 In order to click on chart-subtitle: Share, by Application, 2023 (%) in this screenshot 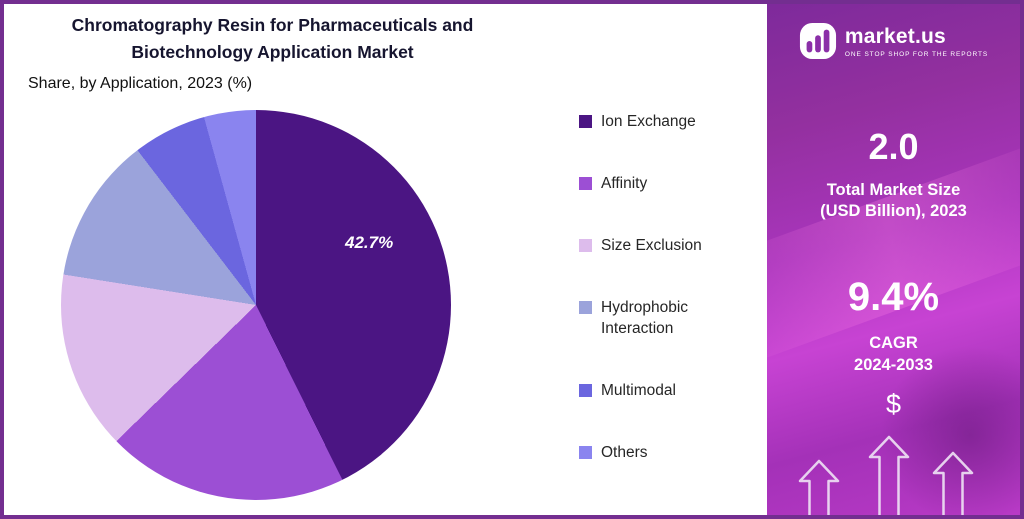, I will do `click(140, 84)`.